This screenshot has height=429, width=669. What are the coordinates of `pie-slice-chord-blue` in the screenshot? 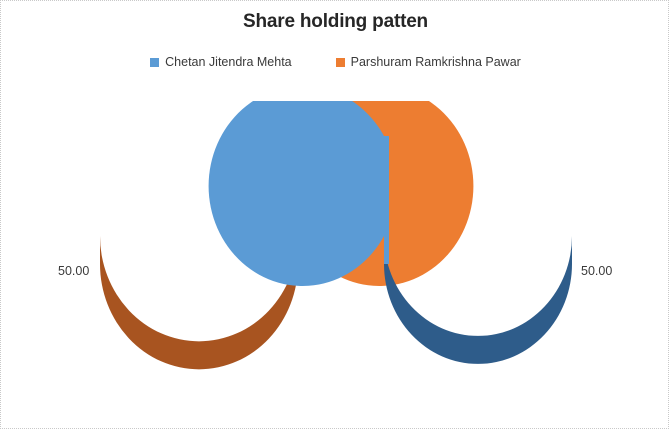 It's located at (386, 200).